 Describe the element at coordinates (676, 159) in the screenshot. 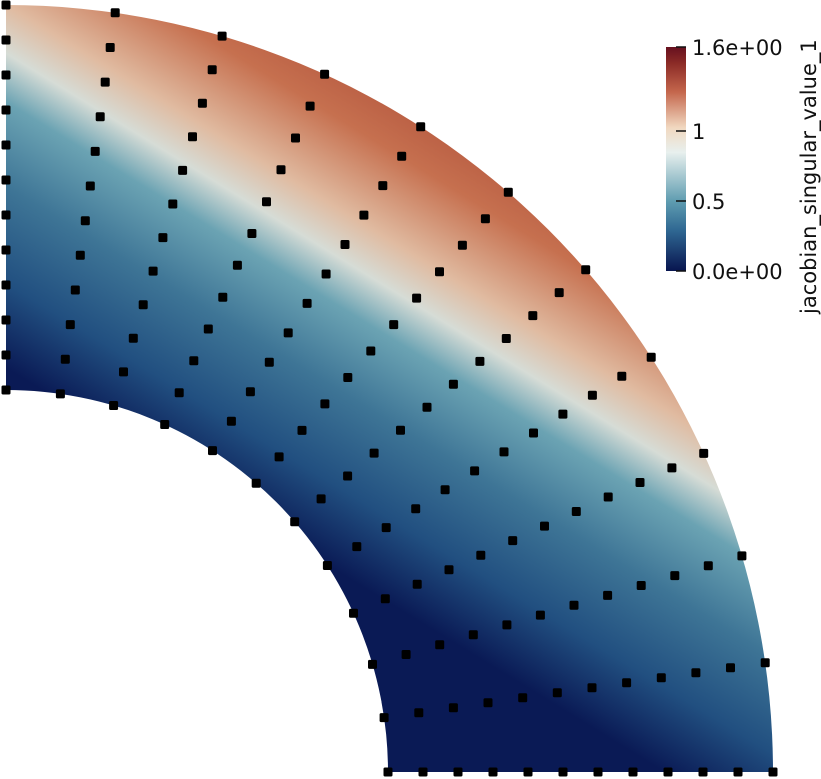

I see `colorbar-gradient` at that location.